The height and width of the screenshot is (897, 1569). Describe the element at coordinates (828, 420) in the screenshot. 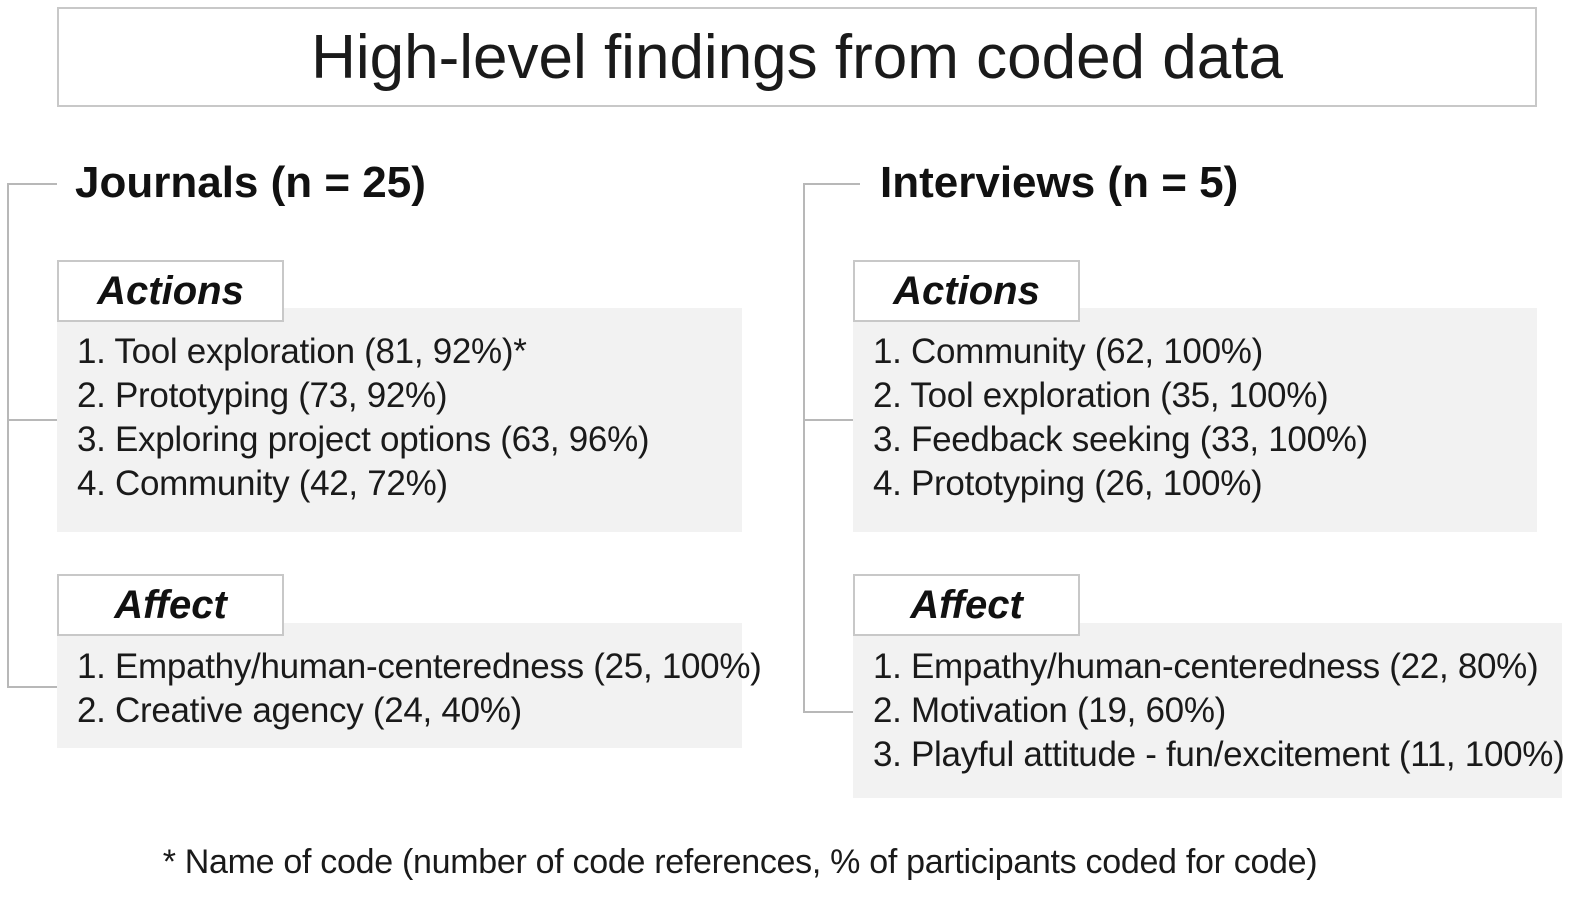

I see `interviews-branch-actions` at that location.